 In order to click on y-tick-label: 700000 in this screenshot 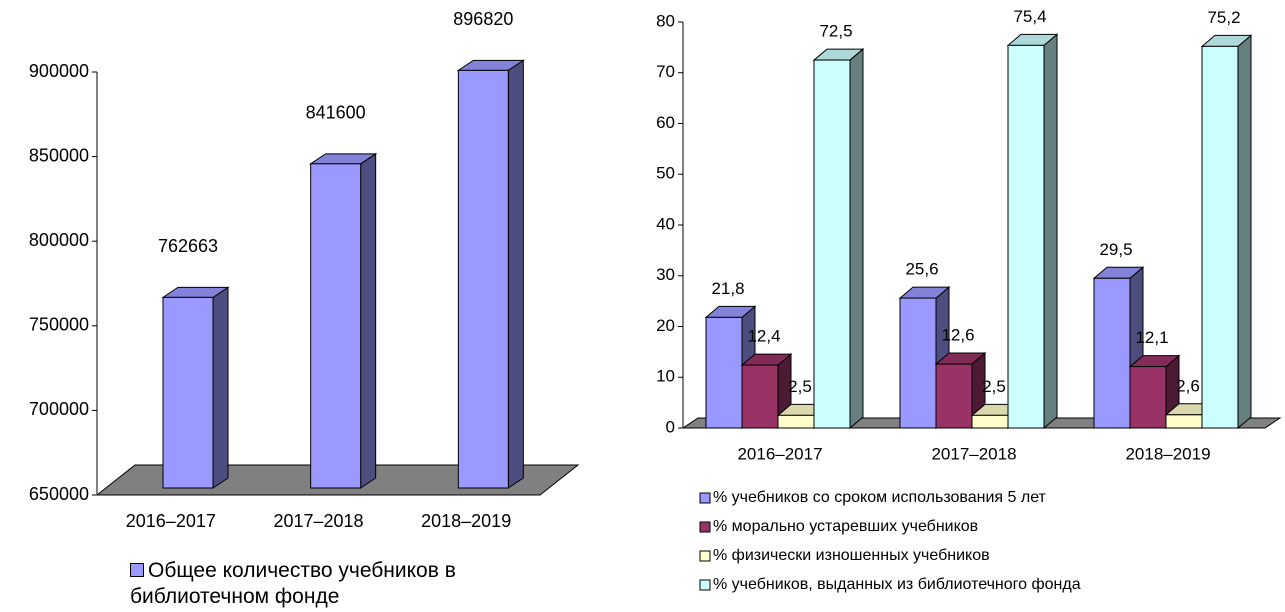, I will do `click(59, 409)`.